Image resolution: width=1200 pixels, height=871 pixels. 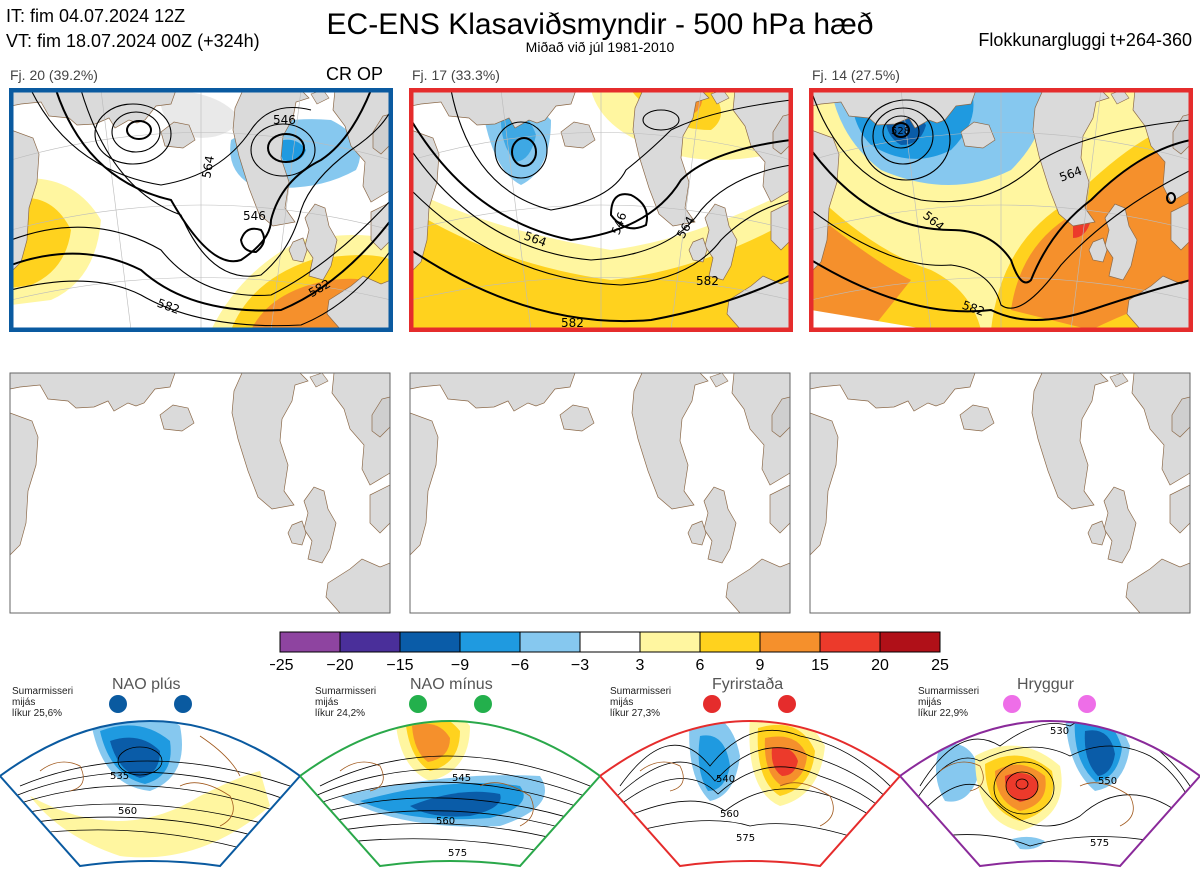 I want to click on colorbar-tick-label: −9, so click(x=460, y=665).